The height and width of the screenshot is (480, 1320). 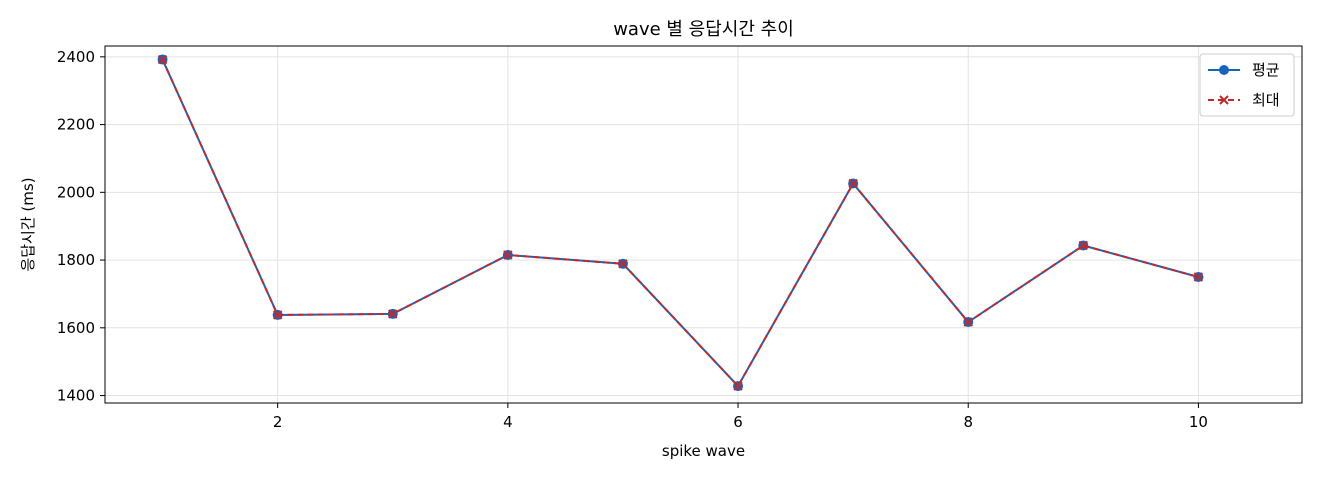 I want to click on x-tick-label: 2, so click(x=278, y=422).